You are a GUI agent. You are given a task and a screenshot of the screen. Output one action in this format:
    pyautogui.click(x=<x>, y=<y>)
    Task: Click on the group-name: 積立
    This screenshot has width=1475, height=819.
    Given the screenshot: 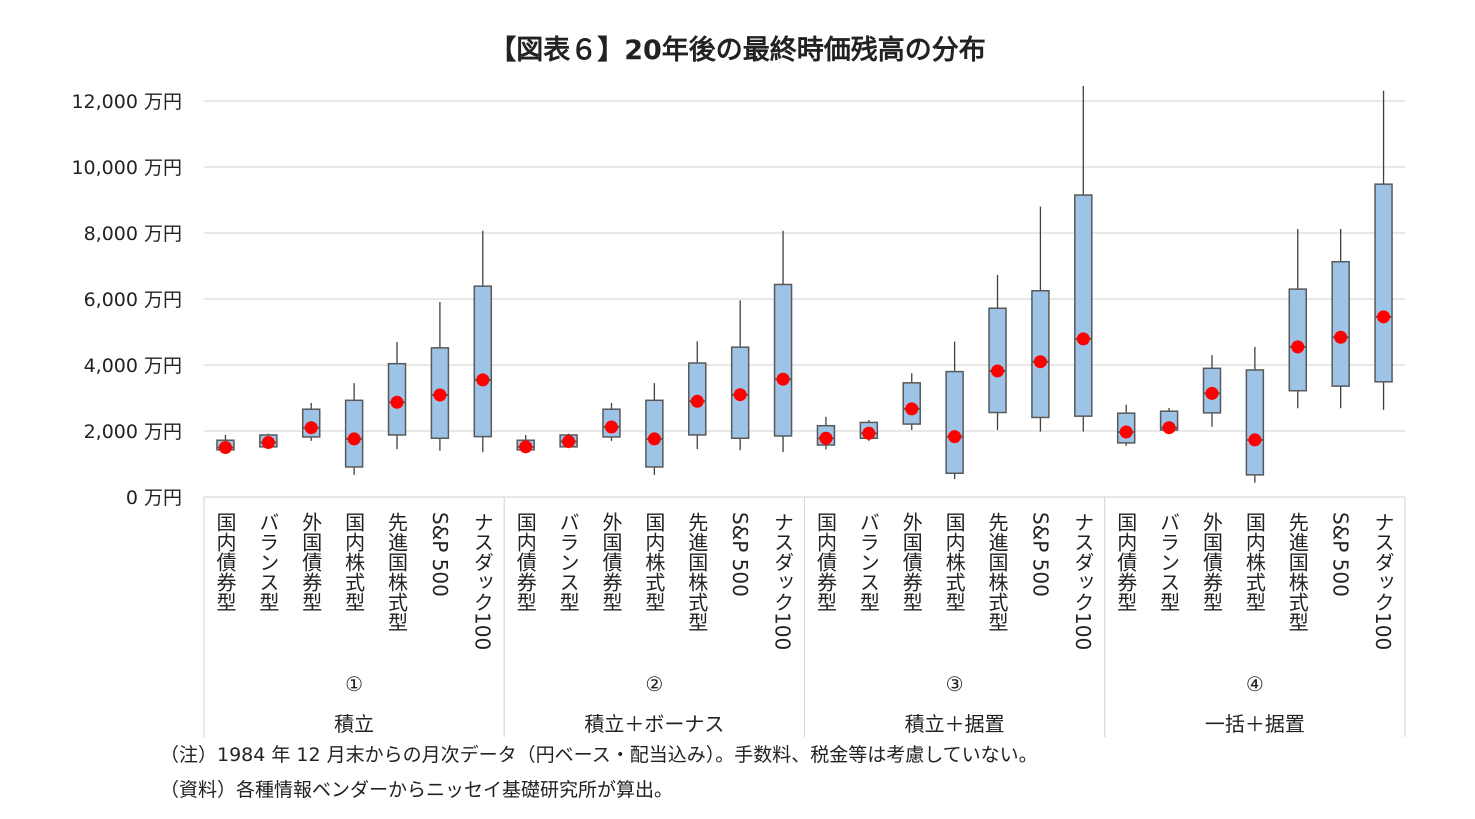 What is the action you would take?
    pyautogui.click(x=354, y=724)
    